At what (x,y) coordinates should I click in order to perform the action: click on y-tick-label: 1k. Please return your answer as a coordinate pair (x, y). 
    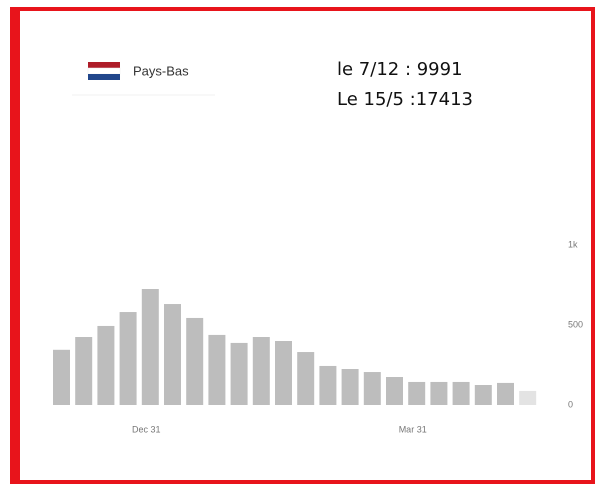
    Looking at the image, I should click on (573, 244).